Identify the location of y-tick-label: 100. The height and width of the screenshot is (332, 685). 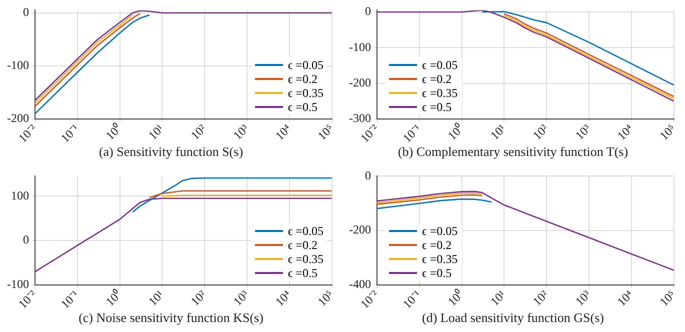
(19, 195).